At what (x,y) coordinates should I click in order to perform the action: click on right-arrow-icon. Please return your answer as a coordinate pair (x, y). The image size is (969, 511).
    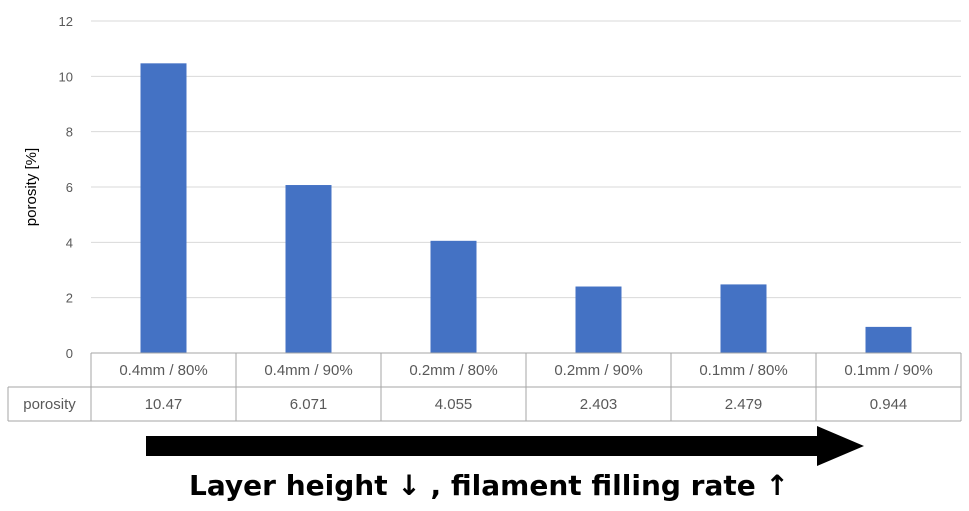
    Looking at the image, I should click on (505, 446).